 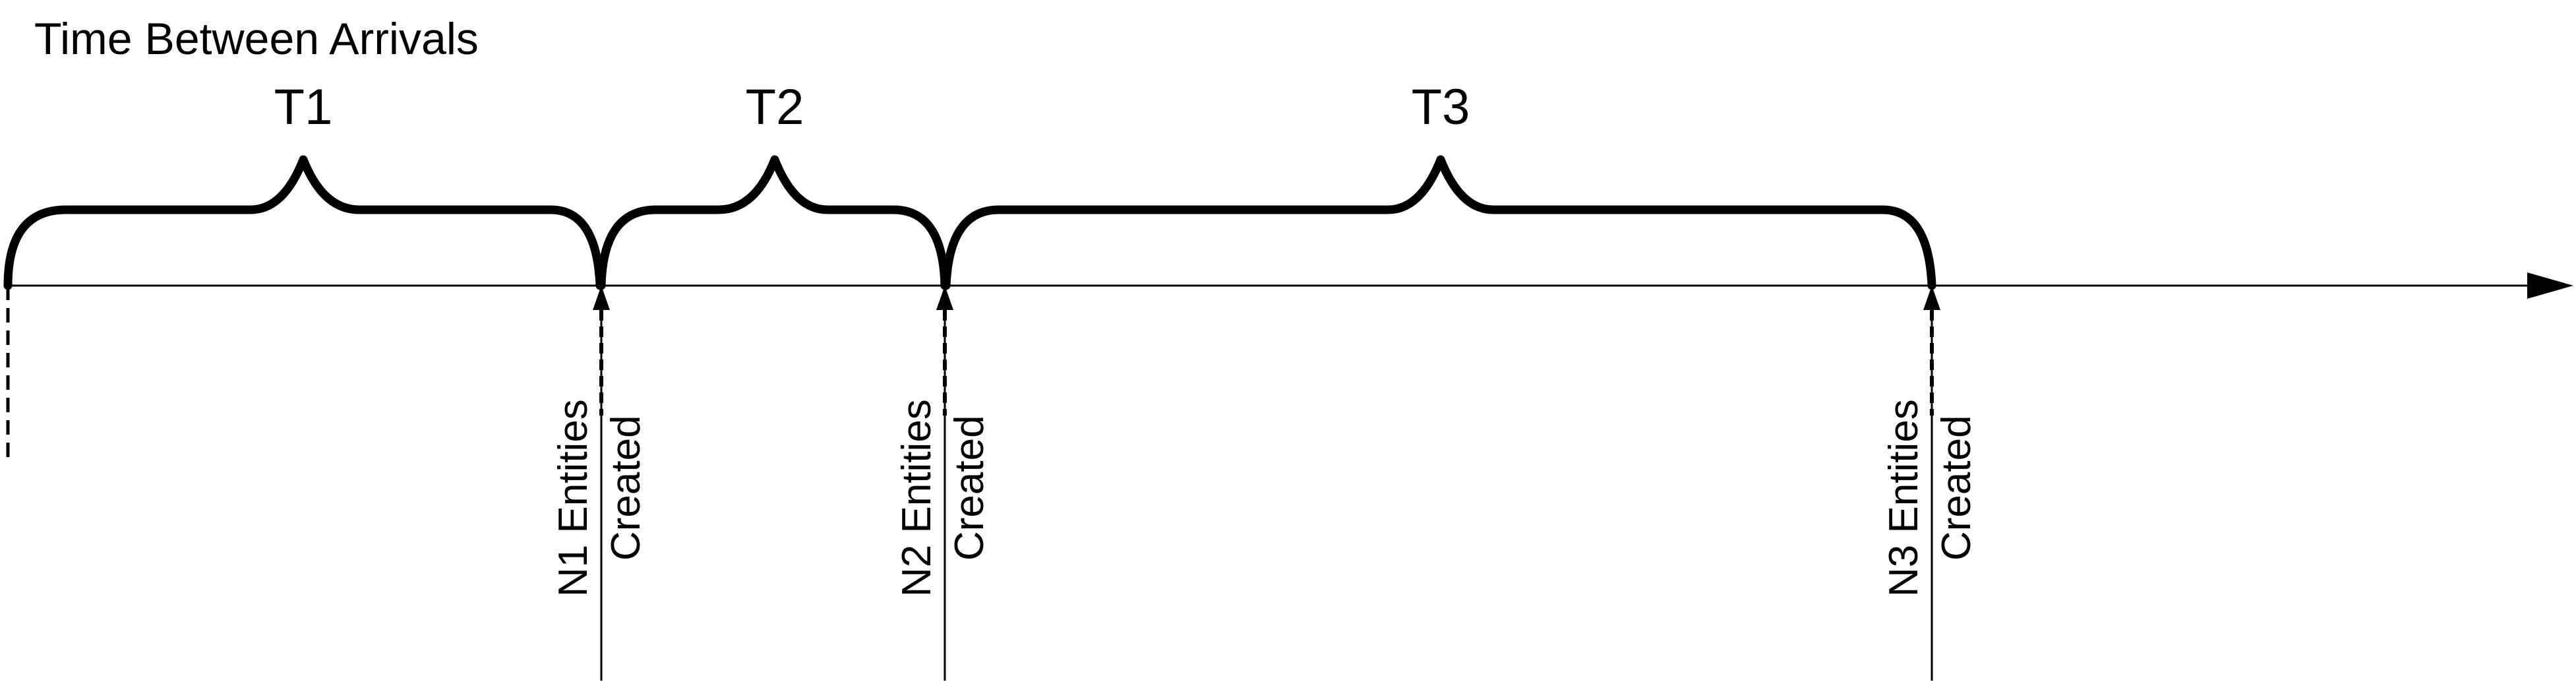 I want to click on event-arrowhead-n3, so click(x=1931, y=298).